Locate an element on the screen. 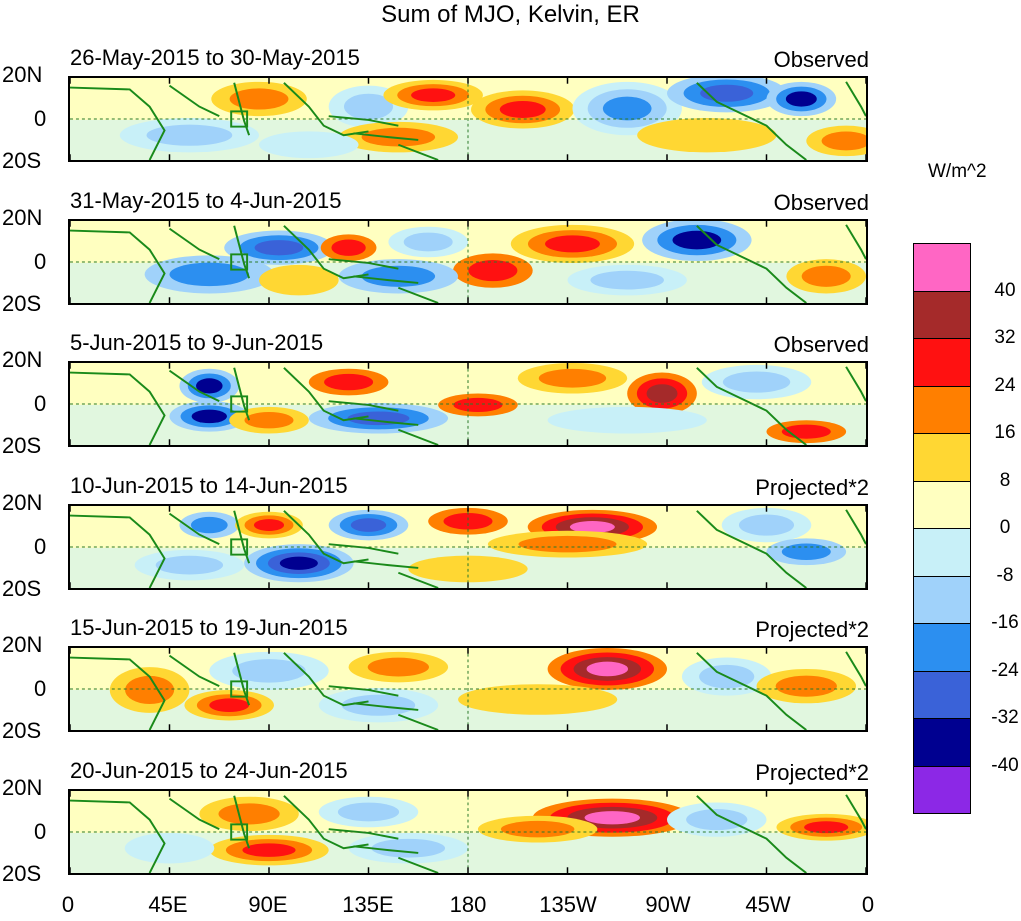  panel-tag: Observed is located at coordinates (821, 59).